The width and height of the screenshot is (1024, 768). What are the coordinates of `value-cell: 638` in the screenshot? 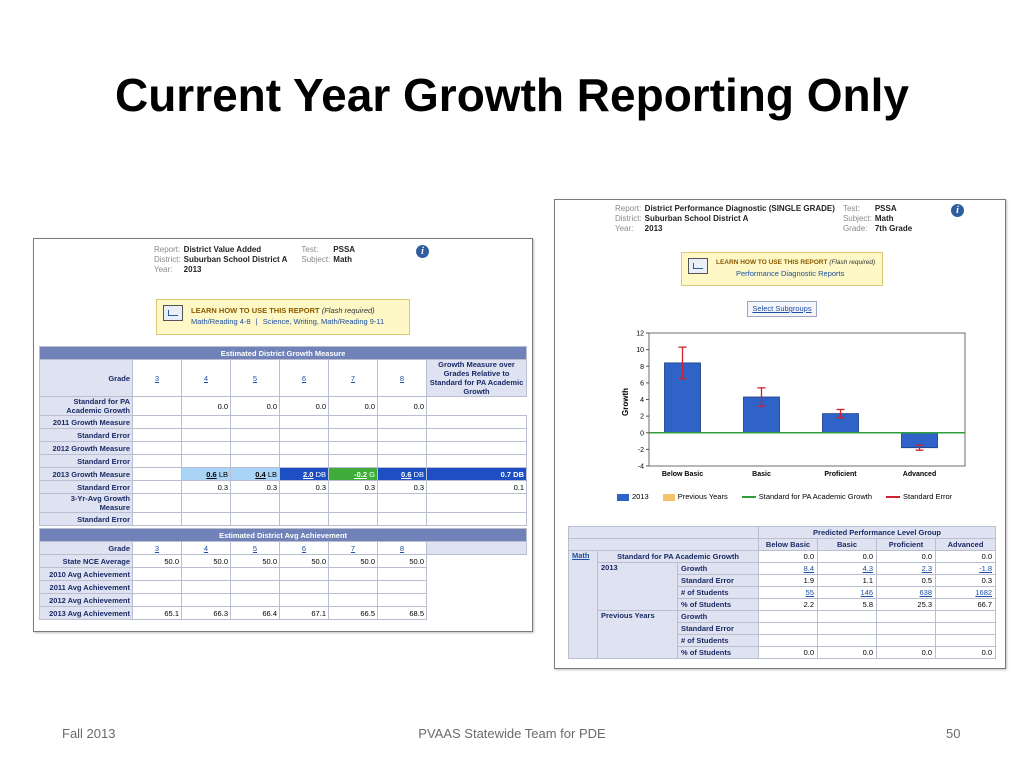 It's located at (906, 592).